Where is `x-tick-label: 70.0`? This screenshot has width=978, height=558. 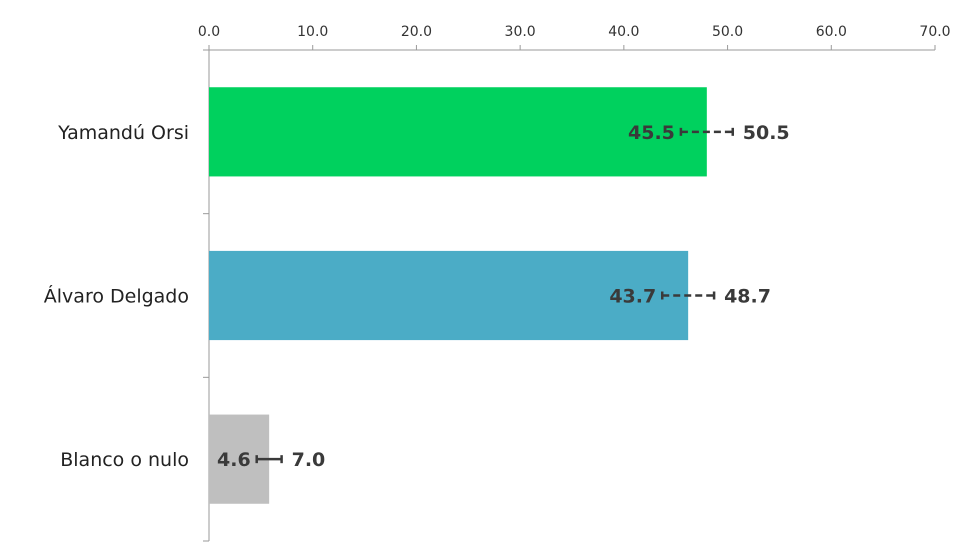 x-tick-label: 70.0 is located at coordinates (934, 32).